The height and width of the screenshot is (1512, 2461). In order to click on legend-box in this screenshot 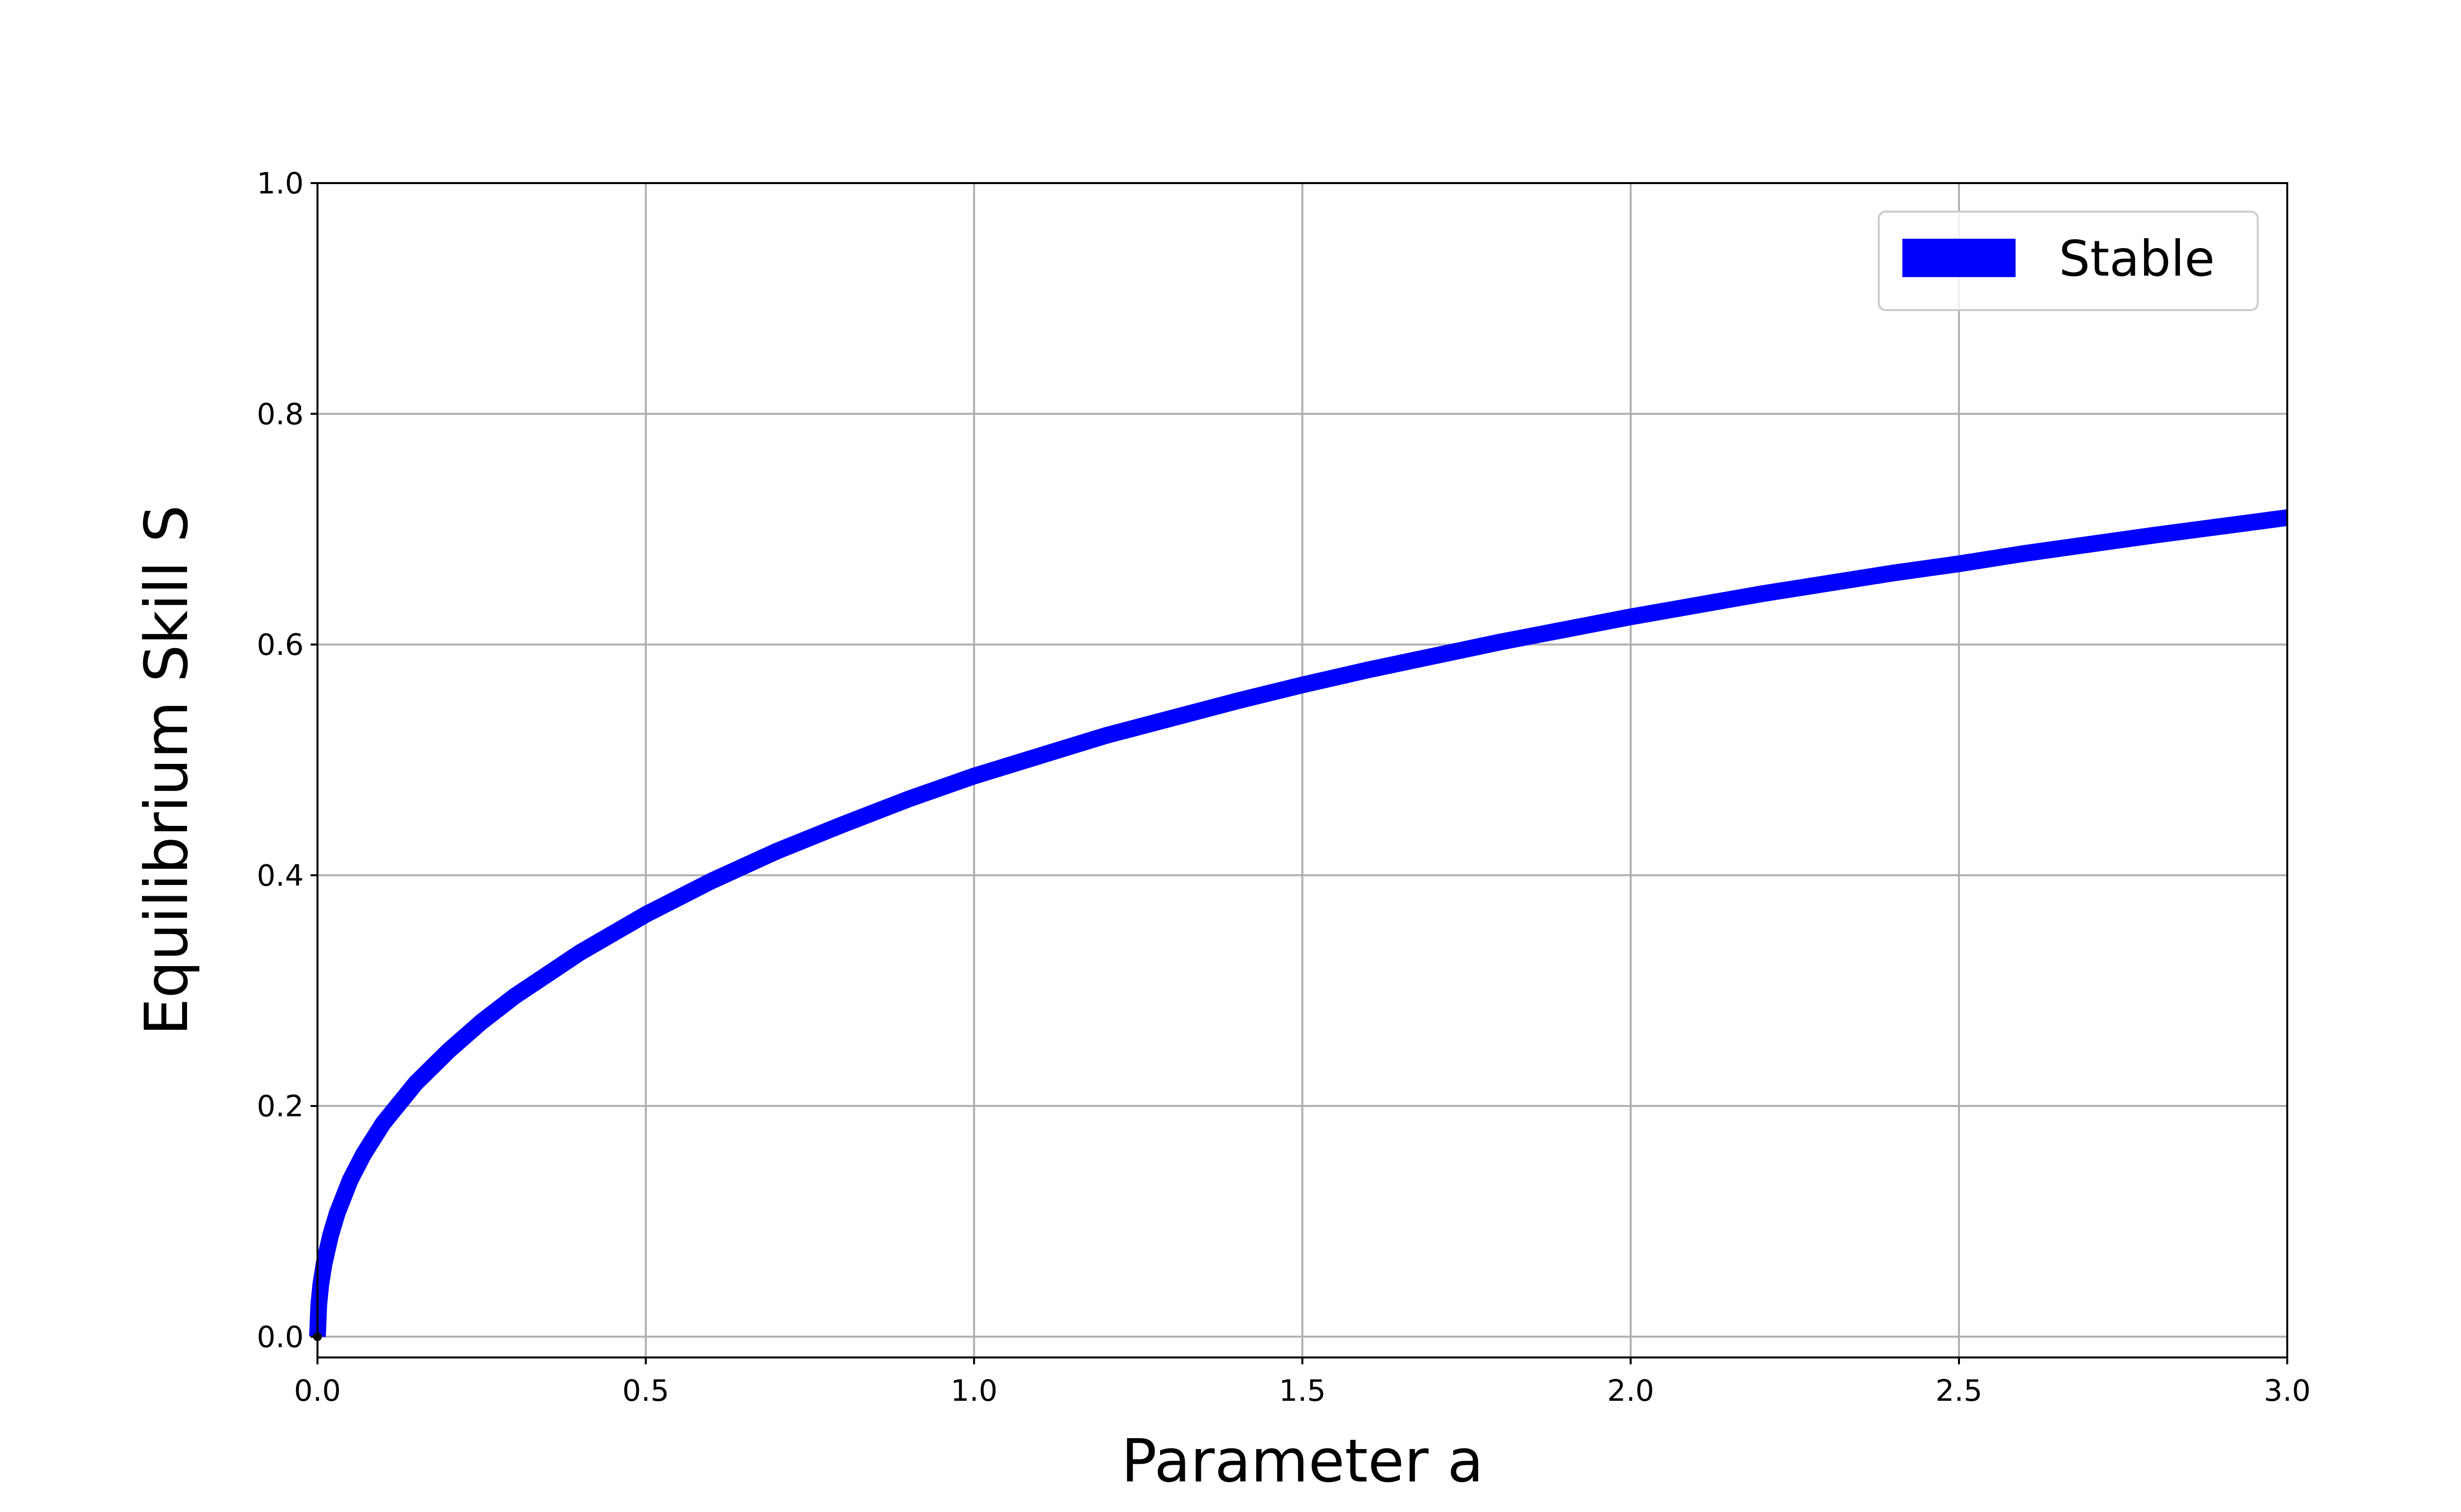, I will do `click(2068, 261)`.